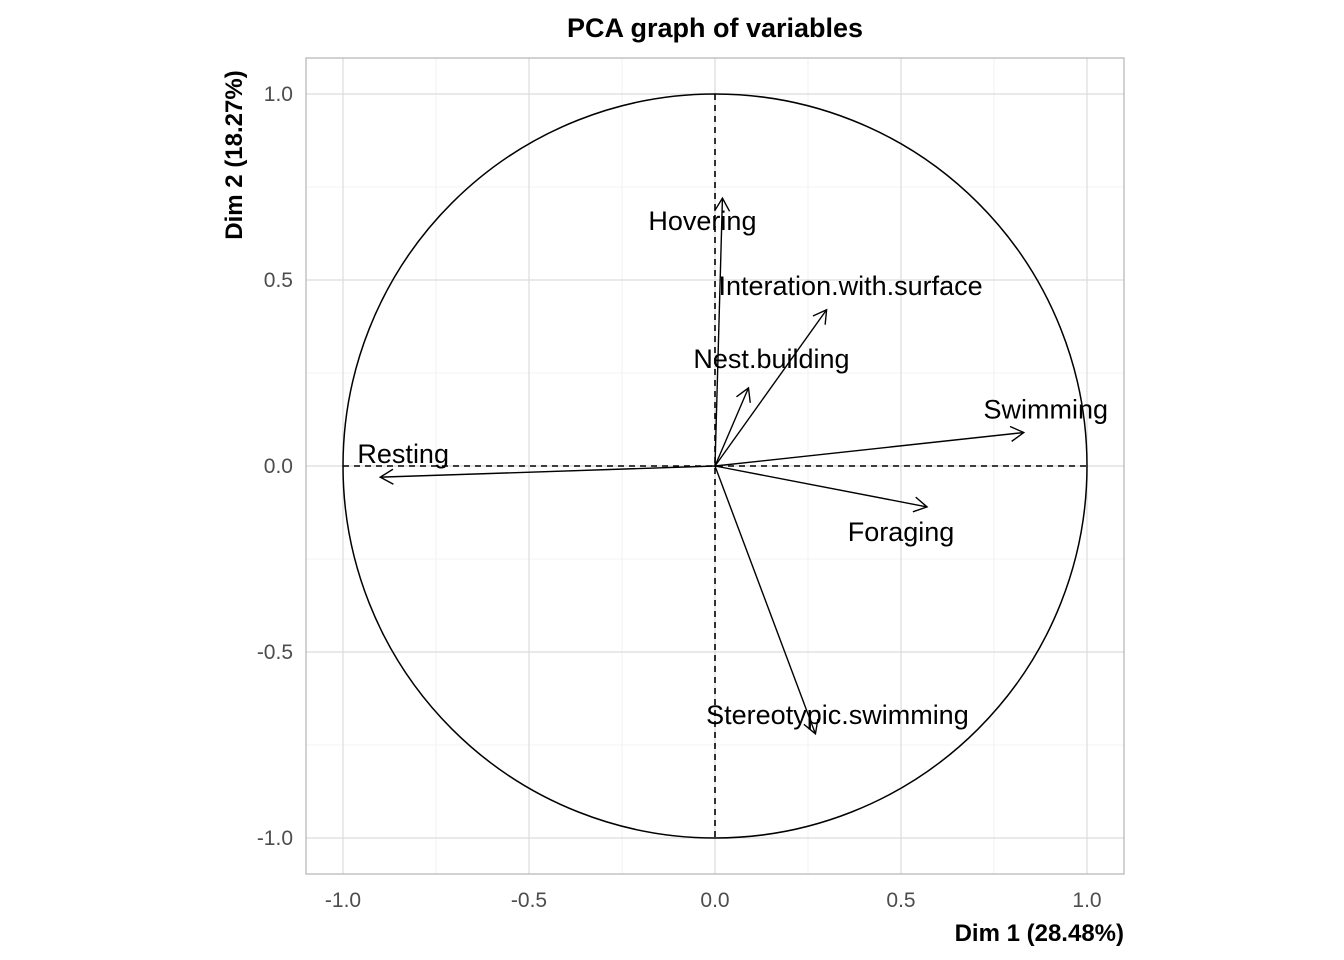  Describe the element at coordinates (702, 221) in the screenshot. I see `variable-label-hovering: Hovering` at that location.